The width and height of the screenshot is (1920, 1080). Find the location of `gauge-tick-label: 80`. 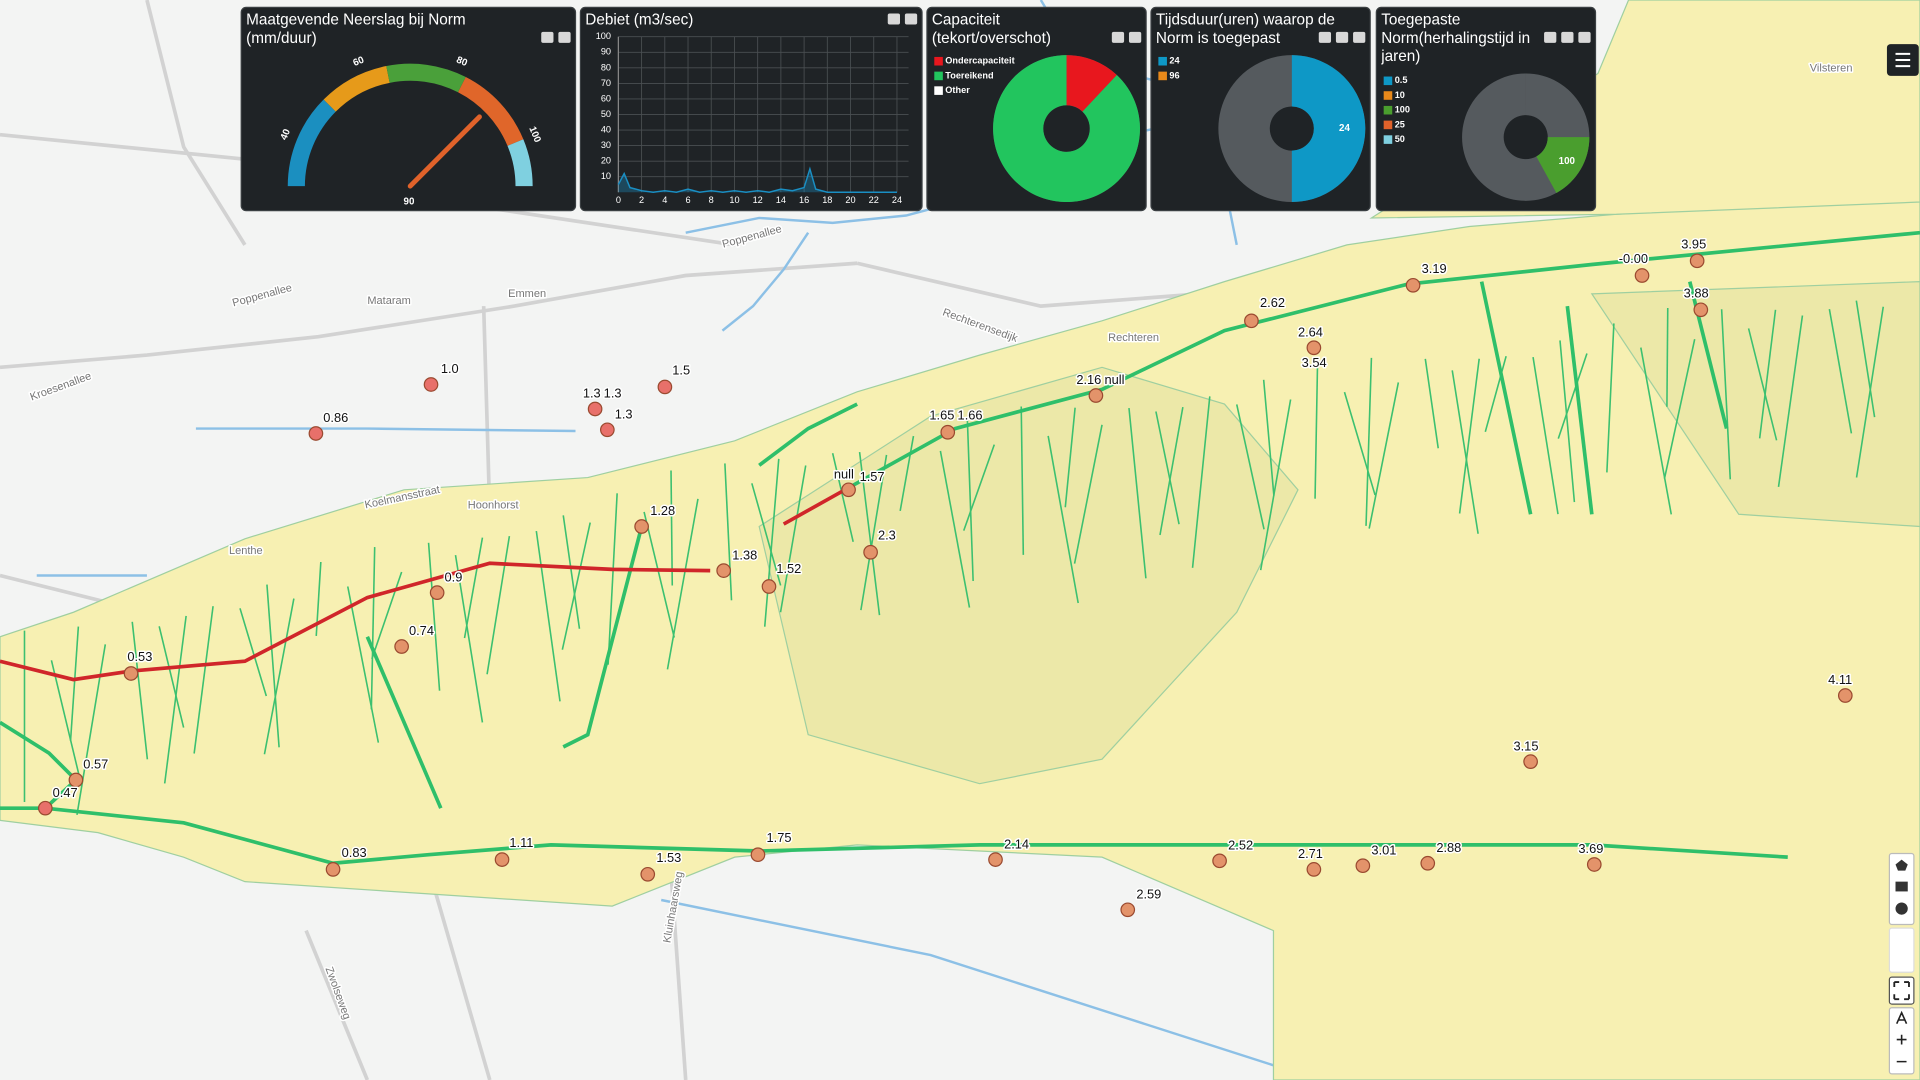

gauge-tick-label: 80 is located at coordinates (462, 62).